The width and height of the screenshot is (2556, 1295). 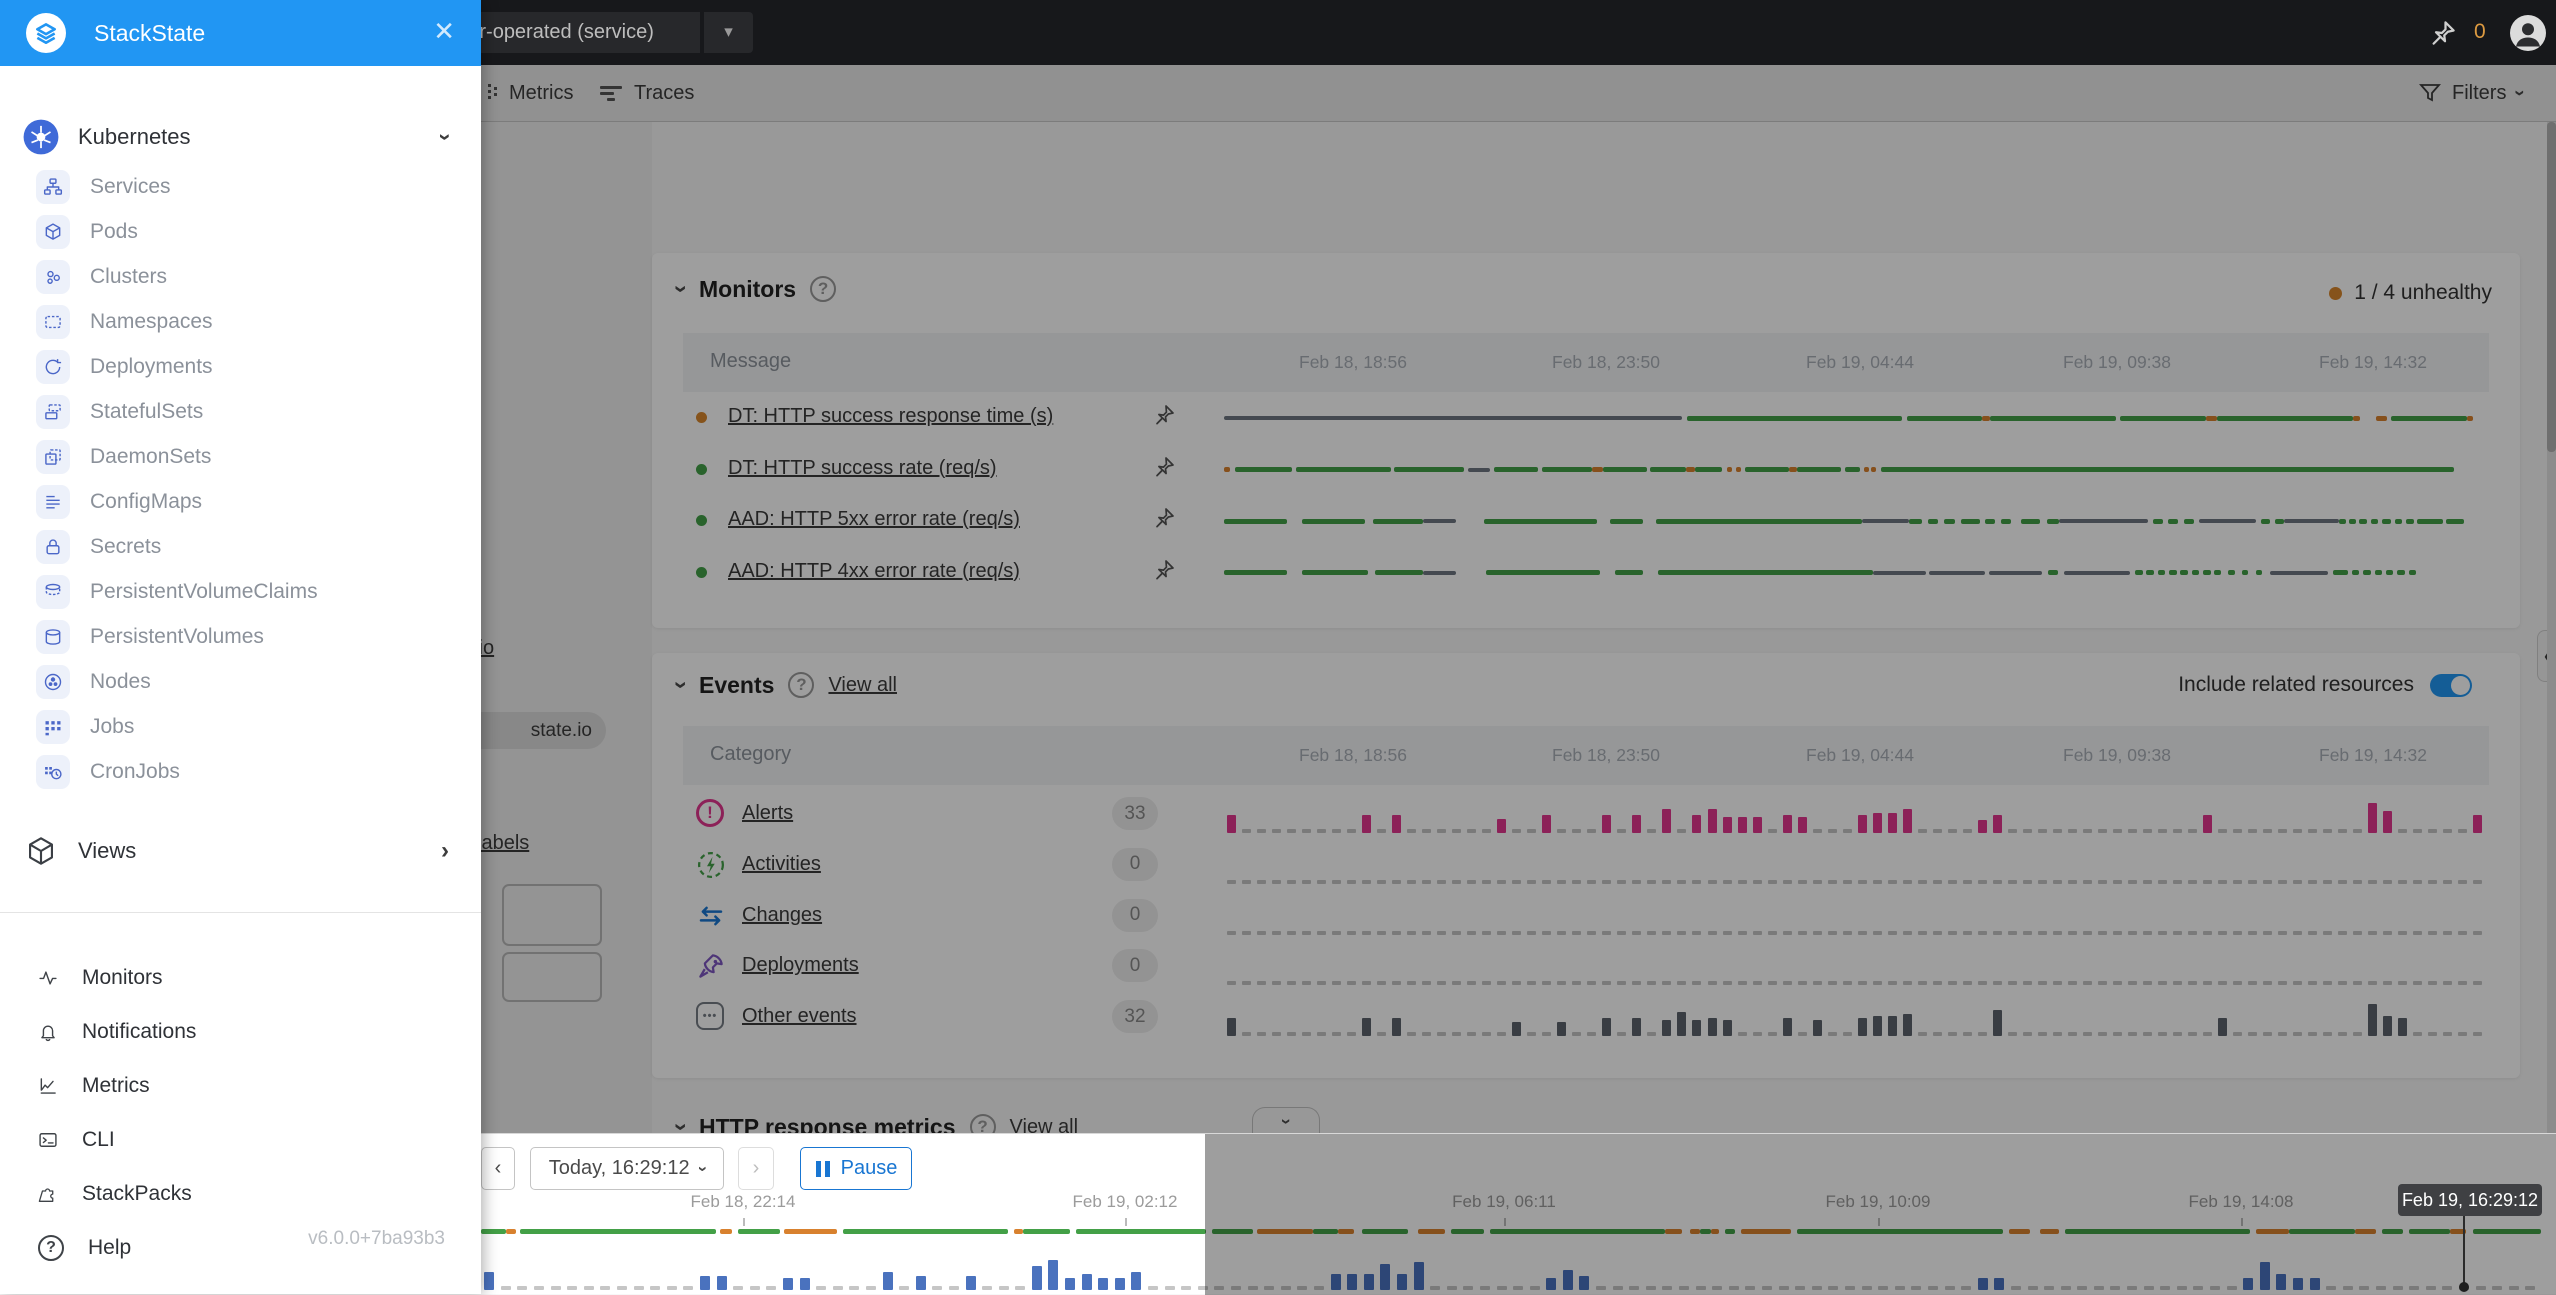 I want to click on pv-icon, so click(x=53, y=637).